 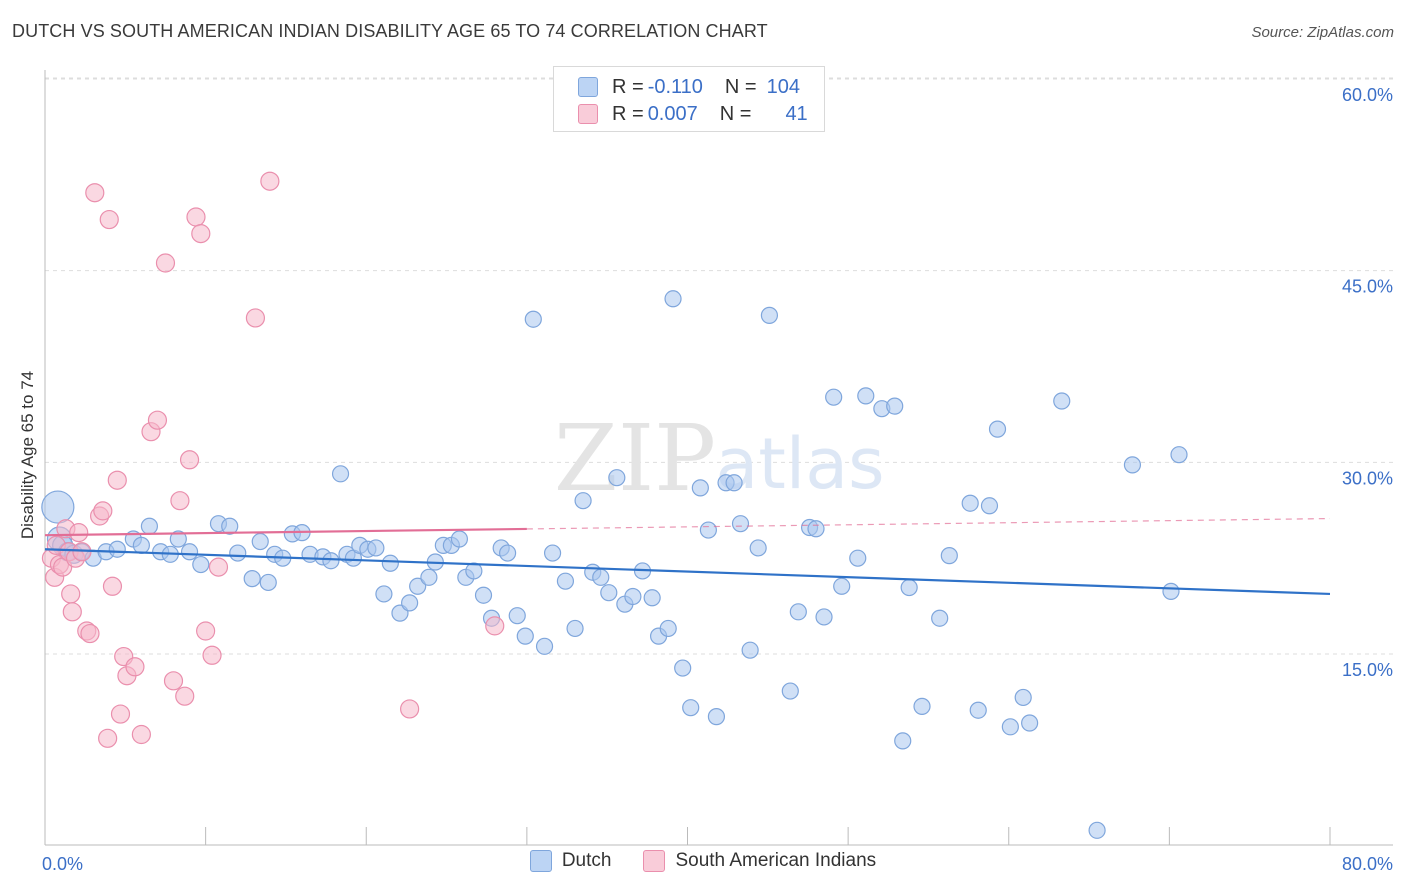 I want to click on legend-row-dutch: R = -0.110 N = 104, so click(x=689, y=87).